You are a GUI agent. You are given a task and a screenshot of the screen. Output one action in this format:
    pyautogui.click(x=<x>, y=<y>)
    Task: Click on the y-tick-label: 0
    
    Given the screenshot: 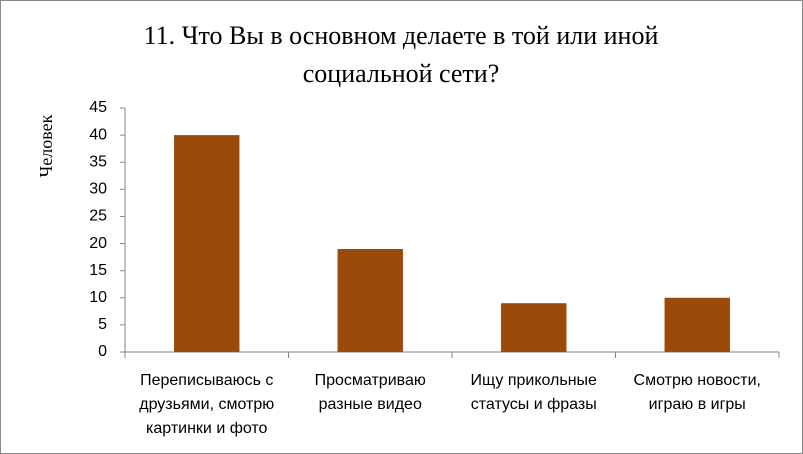 What is the action you would take?
    pyautogui.click(x=102, y=351)
    